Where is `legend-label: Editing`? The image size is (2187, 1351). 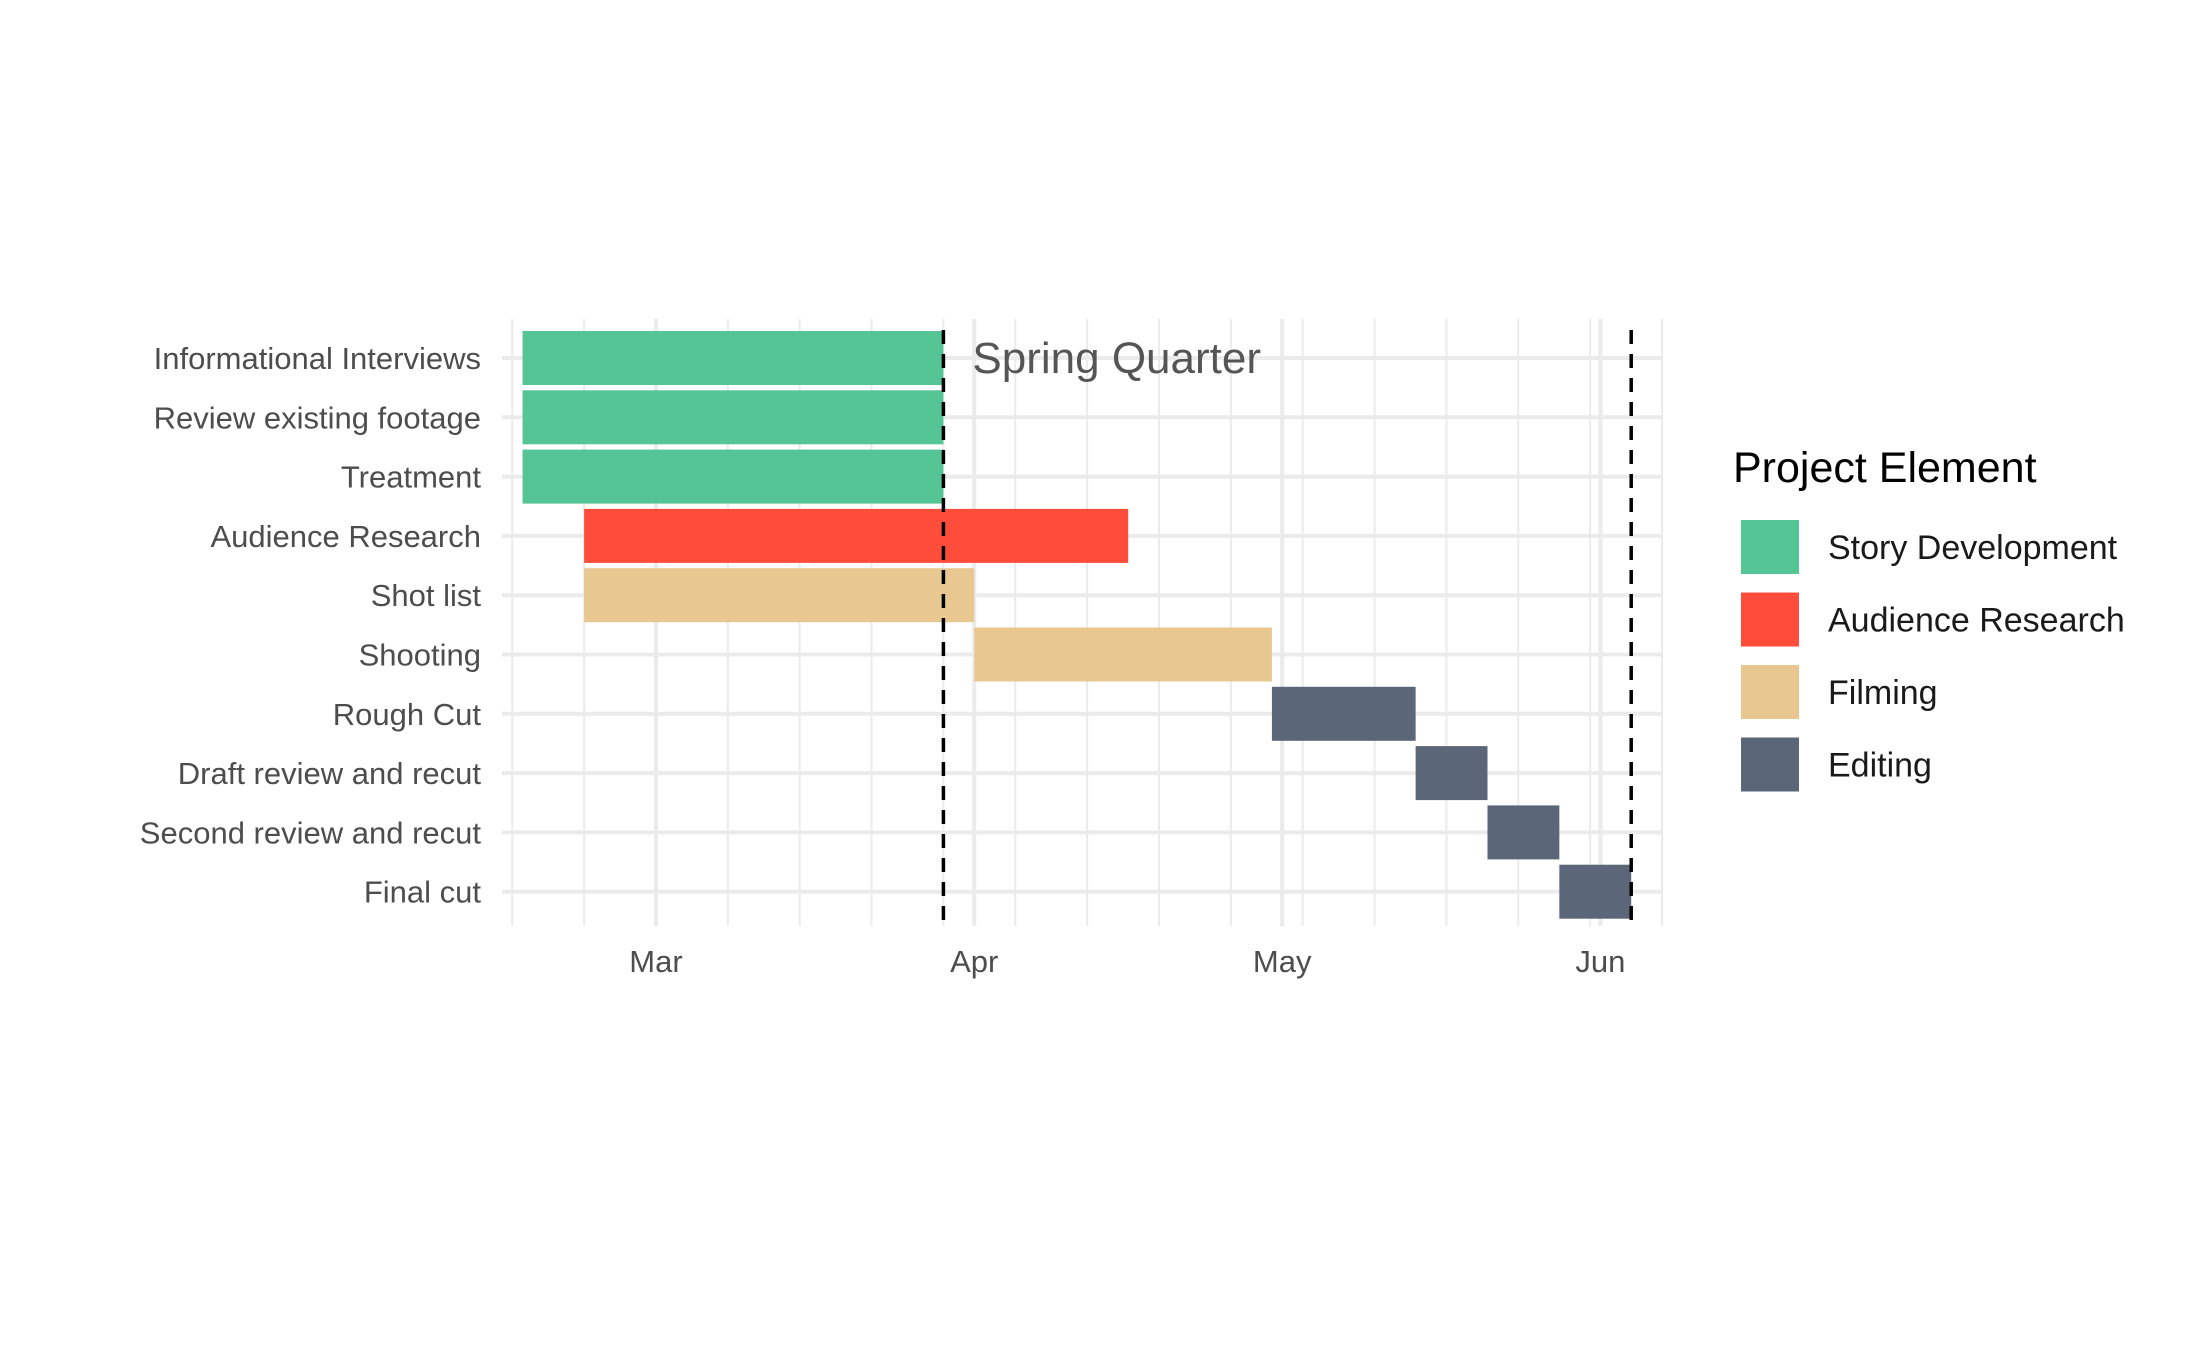 legend-label: Editing is located at coordinates (1880, 766).